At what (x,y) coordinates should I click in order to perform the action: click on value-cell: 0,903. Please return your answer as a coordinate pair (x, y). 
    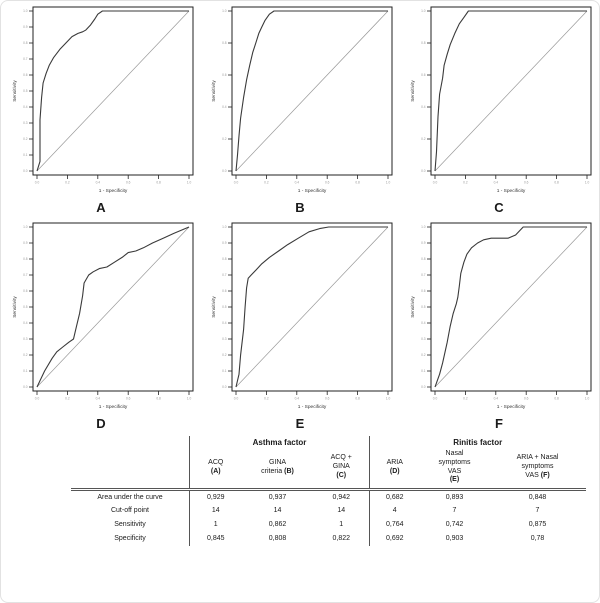
    Looking at the image, I should click on (454, 538).